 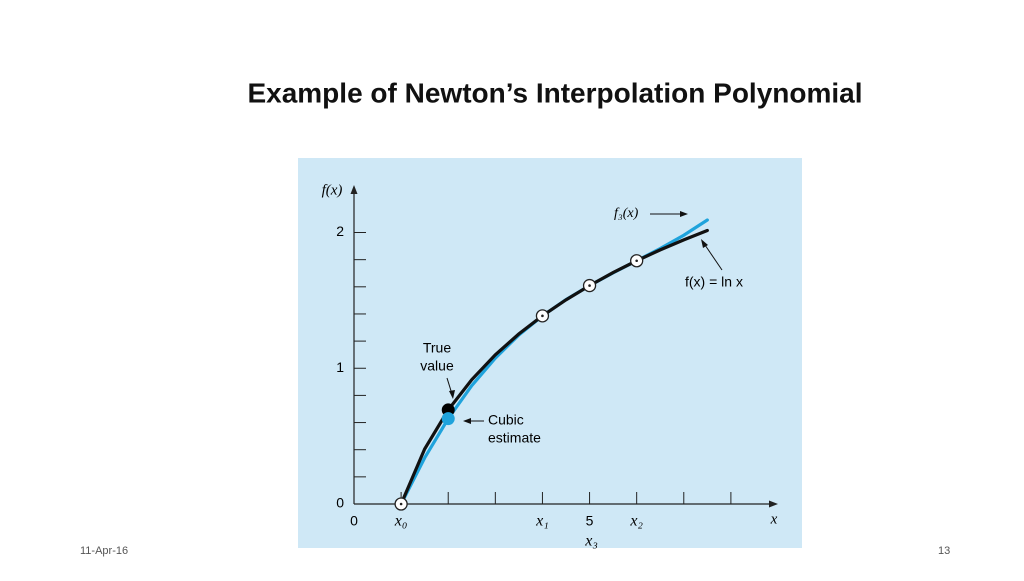 What do you see at coordinates (591, 541) in the screenshot?
I see `x3-label: x₃` at bounding box center [591, 541].